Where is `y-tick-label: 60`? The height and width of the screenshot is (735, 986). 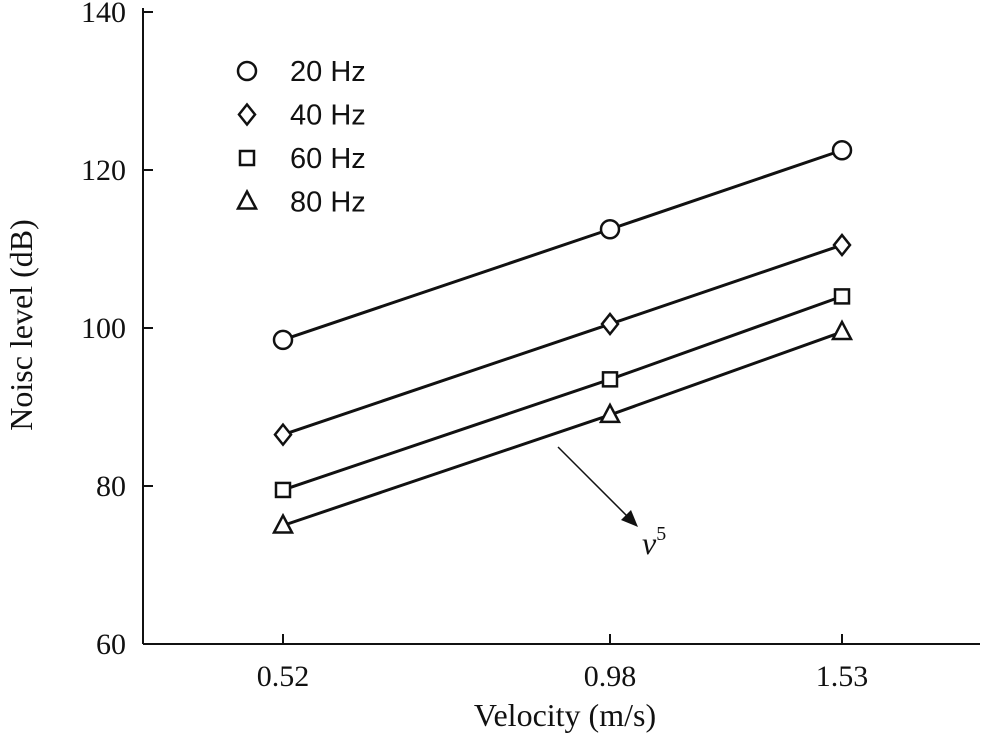
y-tick-label: 60 is located at coordinates (111, 644).